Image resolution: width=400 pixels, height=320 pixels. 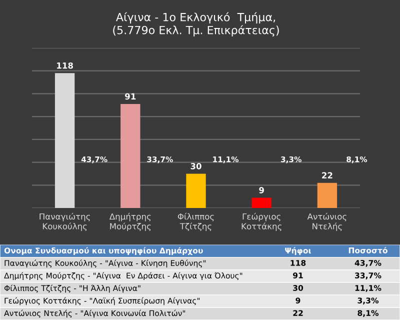 What do you see at coordinates (262, 222) in the screenshot?
I see `x-tick-label: Γεώργιος Κοττάκης` at bounding box center [262, 222].